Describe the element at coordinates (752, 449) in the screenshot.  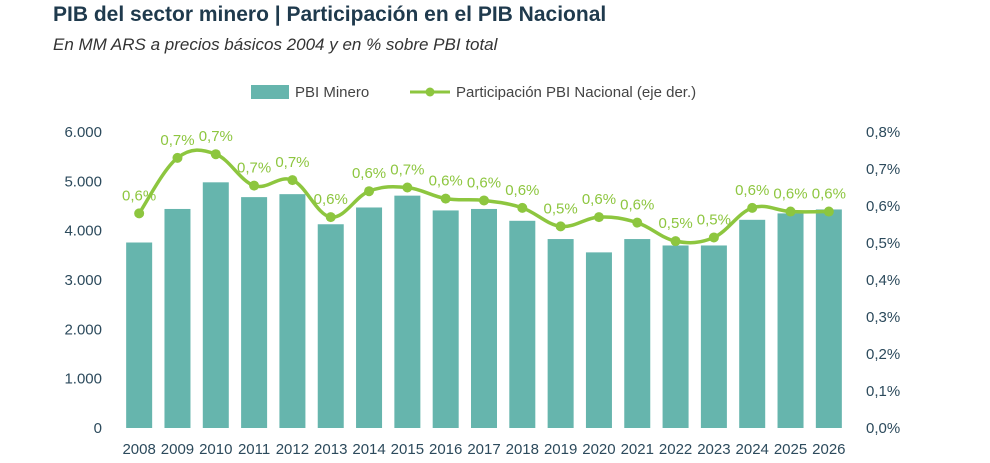
I see `x-tick-label: 2024` at that location.